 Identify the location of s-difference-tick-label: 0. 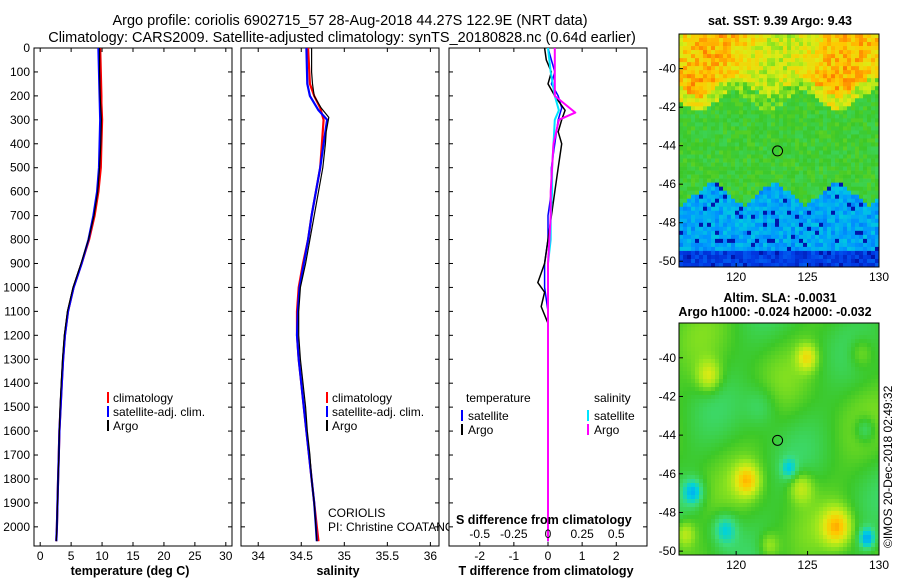
(548, 534).